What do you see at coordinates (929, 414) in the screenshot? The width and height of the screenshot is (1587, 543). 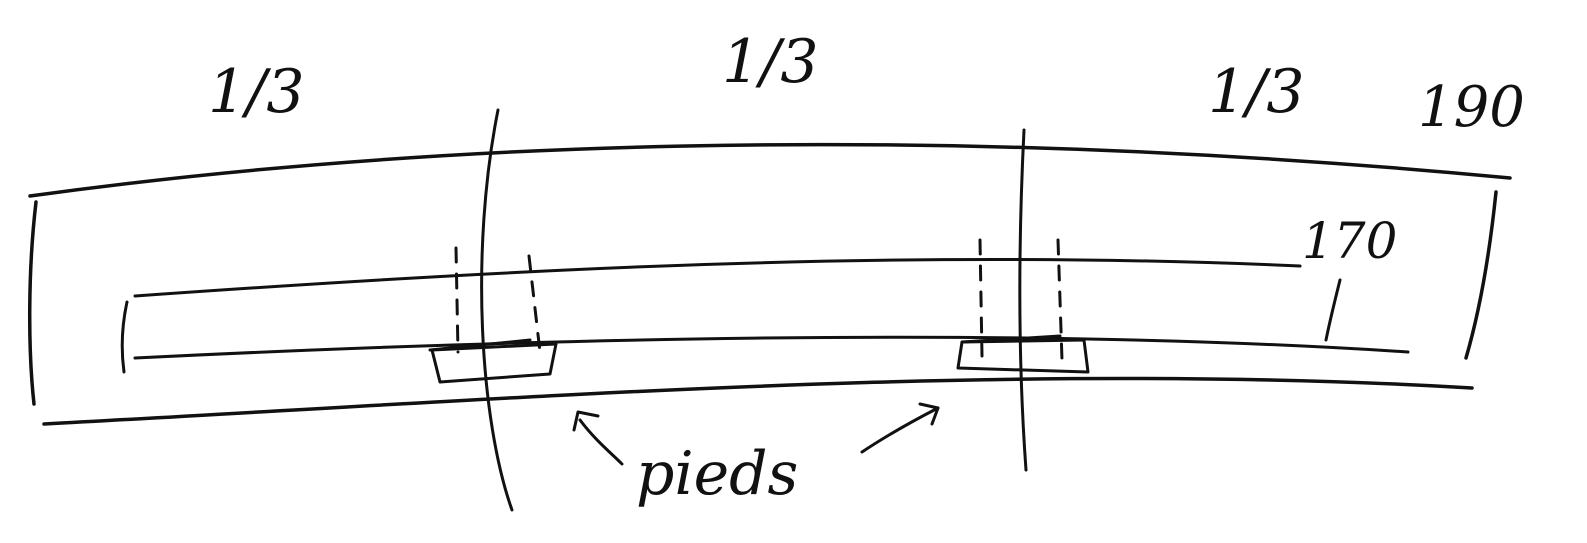 I see `arrow-right-head` at bounding box center [929, 414].